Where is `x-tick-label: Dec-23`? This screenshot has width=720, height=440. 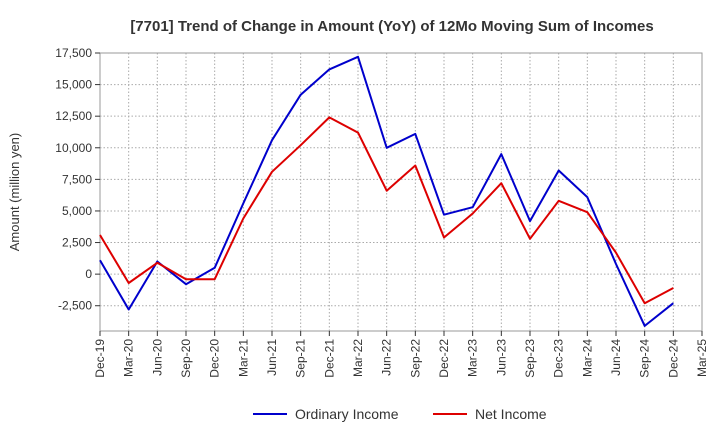 x-tick-label: Dec-23 is located at coordinates (559, 358).